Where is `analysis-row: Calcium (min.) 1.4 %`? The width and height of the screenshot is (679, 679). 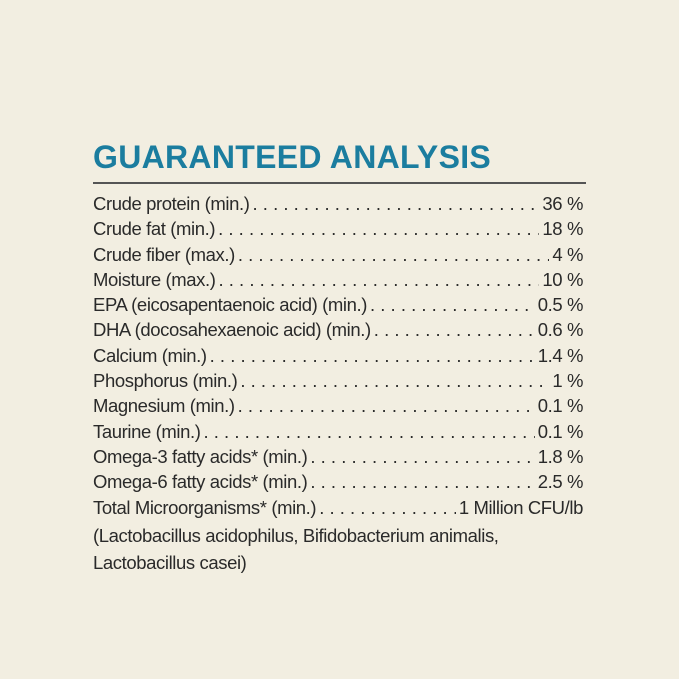 analysis-row: Calcium (min.) 1.4 % is located at coordinates (338, 357).